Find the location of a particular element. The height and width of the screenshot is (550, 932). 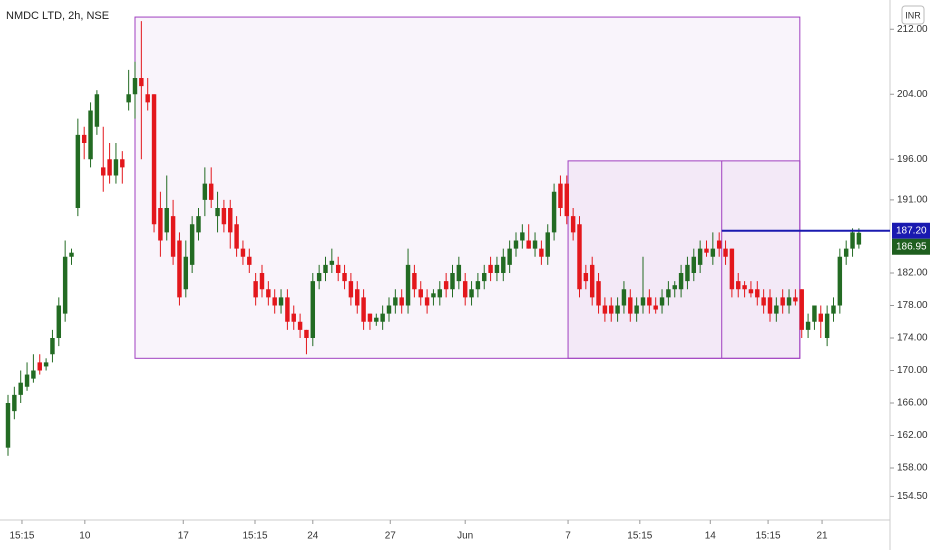

range-box is located at coordinates (684, 259).